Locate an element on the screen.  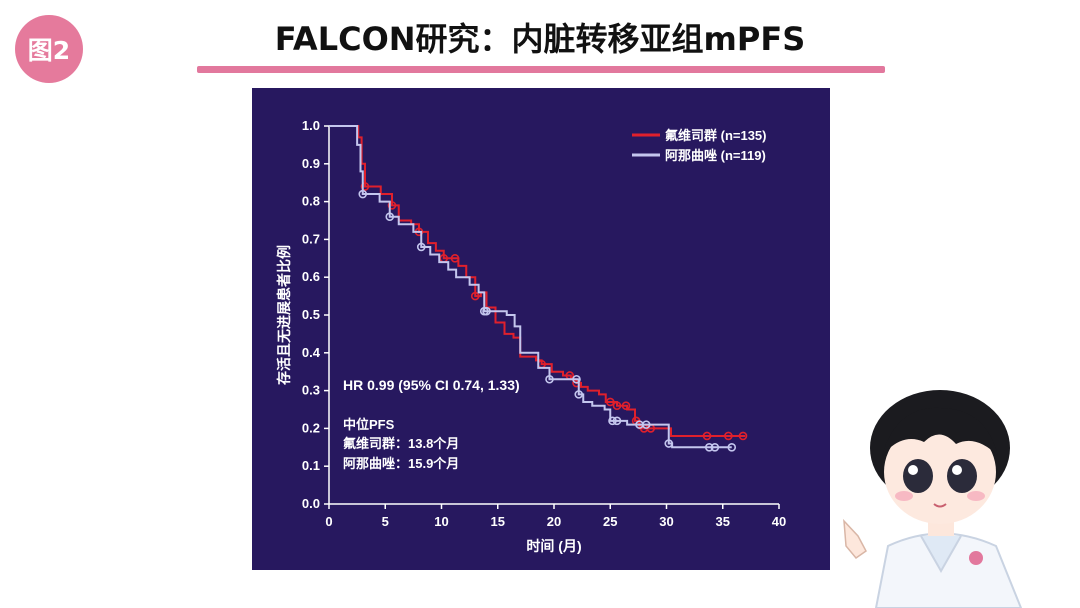
doctor-badge-icon is located at coordinates (976, 558).